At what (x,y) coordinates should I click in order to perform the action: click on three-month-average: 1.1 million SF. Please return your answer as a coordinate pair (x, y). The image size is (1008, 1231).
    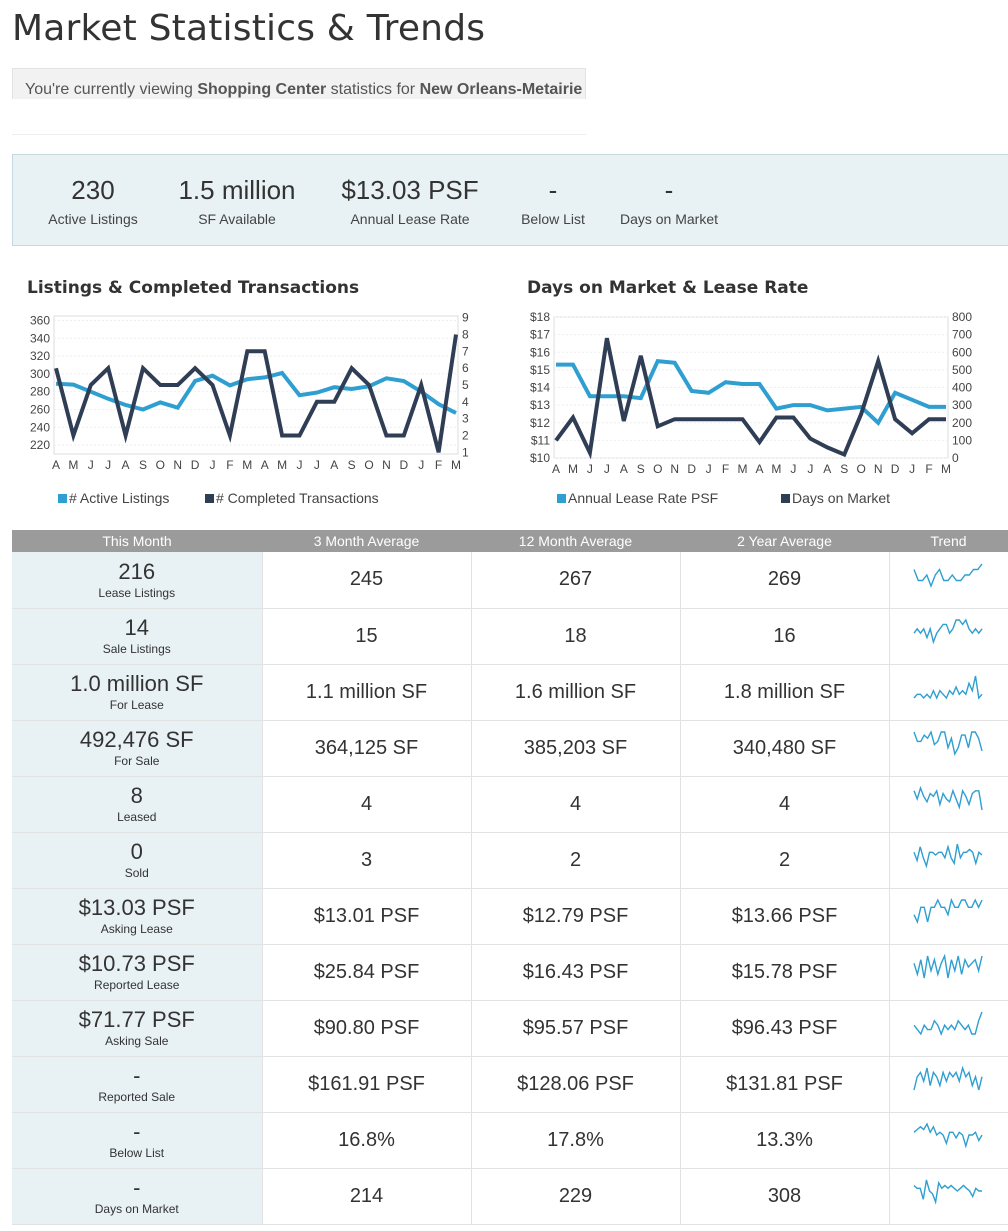
    Looking at the image, I should click on (366, 692).